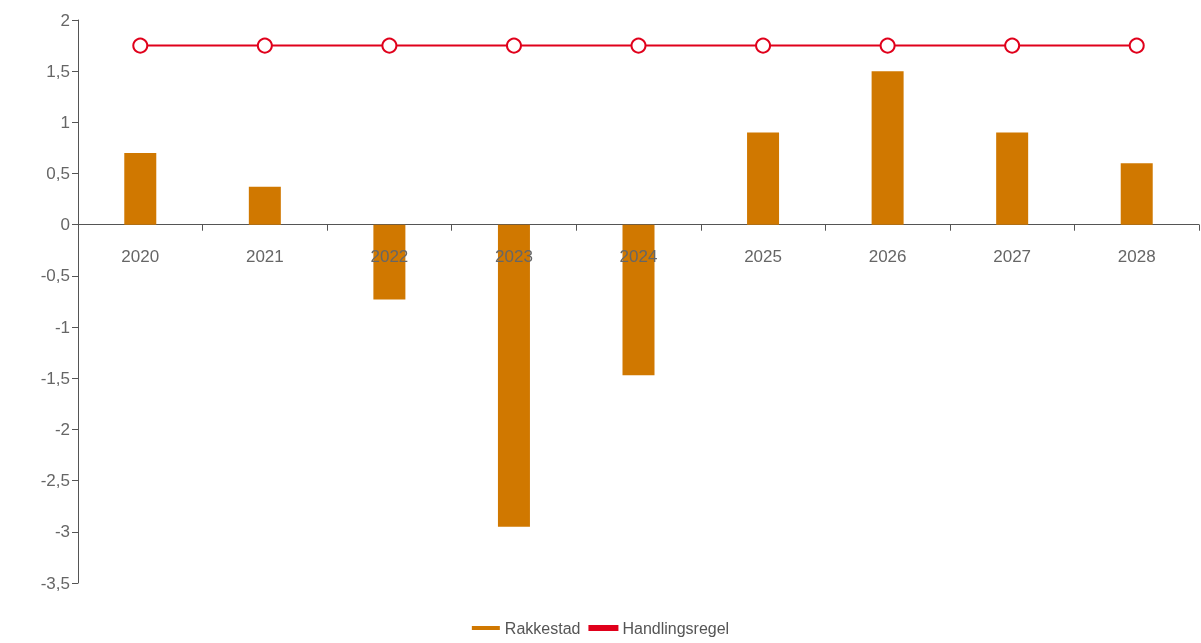 This screenshot has height=643, width=1201. Describe the element at coordinates (763, 257) in the screenshot. I see `x-tick-label: 2025` at that location.